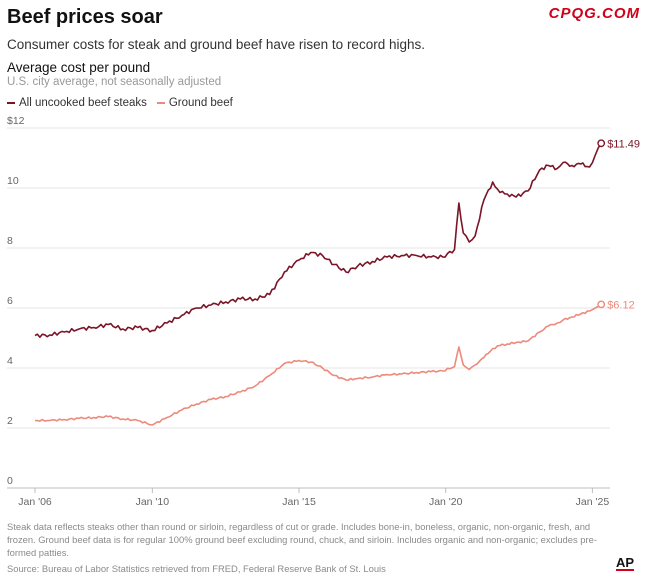  I want to click on legend-item-steaks: All uncooked beef steaks, so click(77, 103).